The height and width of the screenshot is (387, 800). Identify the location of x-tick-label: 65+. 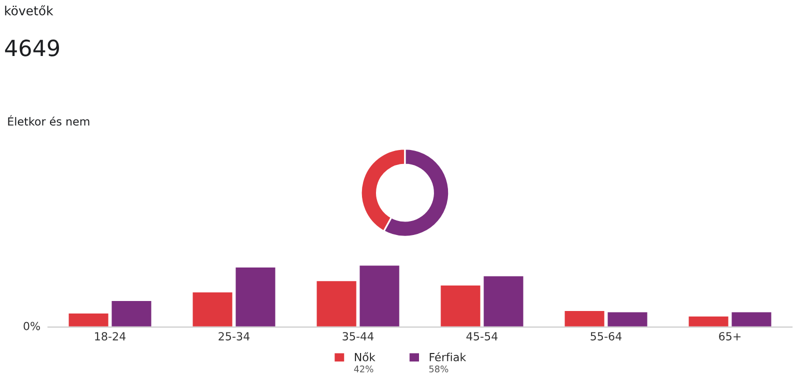
(730, 336).